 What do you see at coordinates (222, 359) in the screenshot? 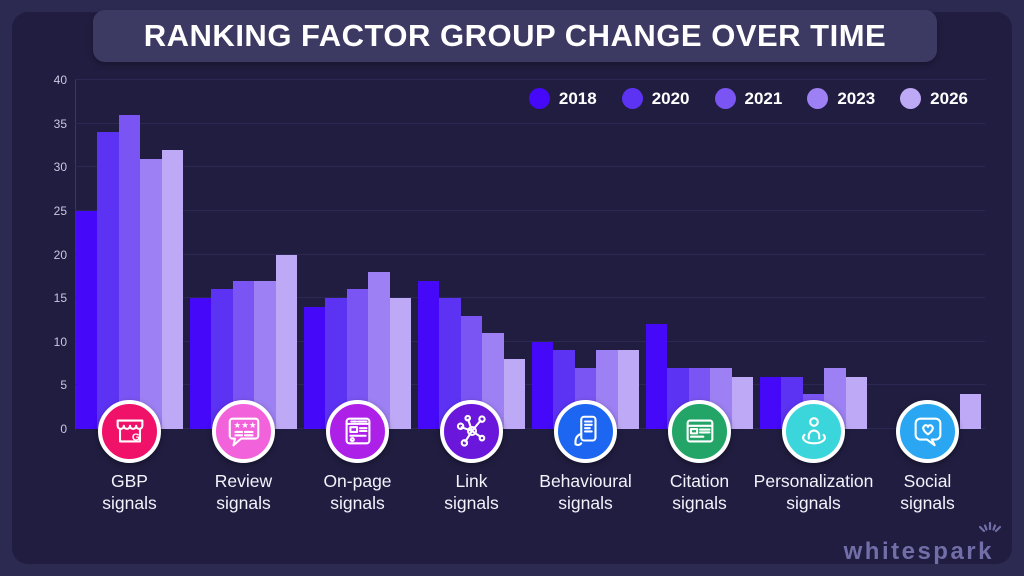
I see `bar-2020-review-signals` at bounding box center [222, 359].